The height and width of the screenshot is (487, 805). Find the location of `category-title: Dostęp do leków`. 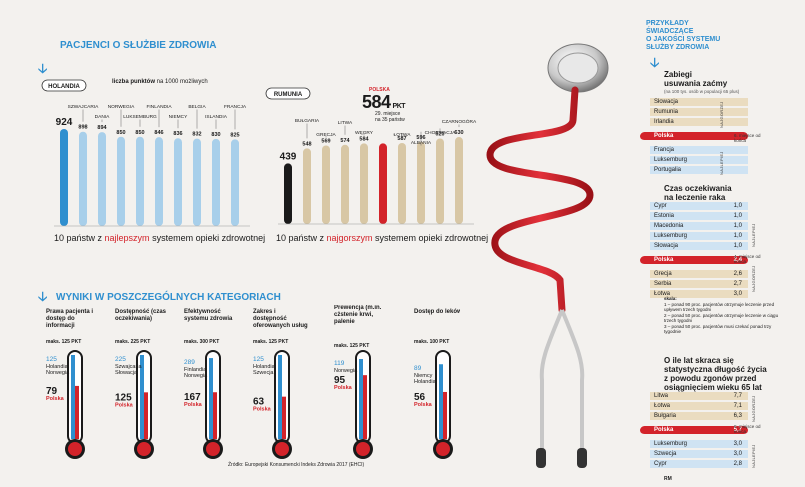

category-title: Dostęp do leków is located at coordinates (437, 312).